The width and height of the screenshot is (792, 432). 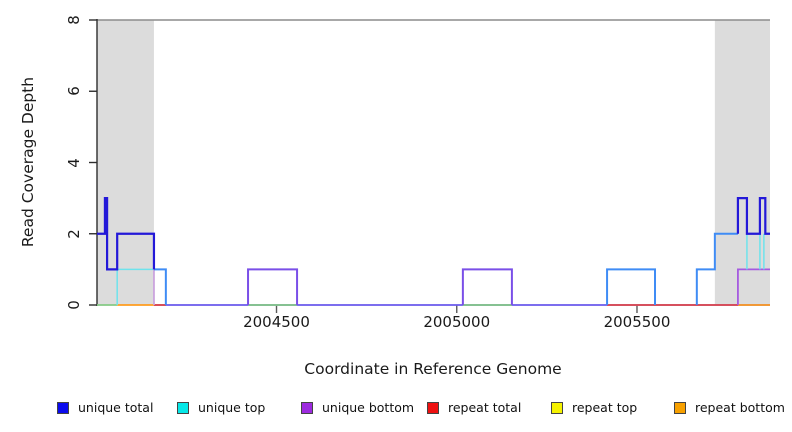 I want to click on x-tick-label-2005500: 2005500, so click(x=637, y=322).